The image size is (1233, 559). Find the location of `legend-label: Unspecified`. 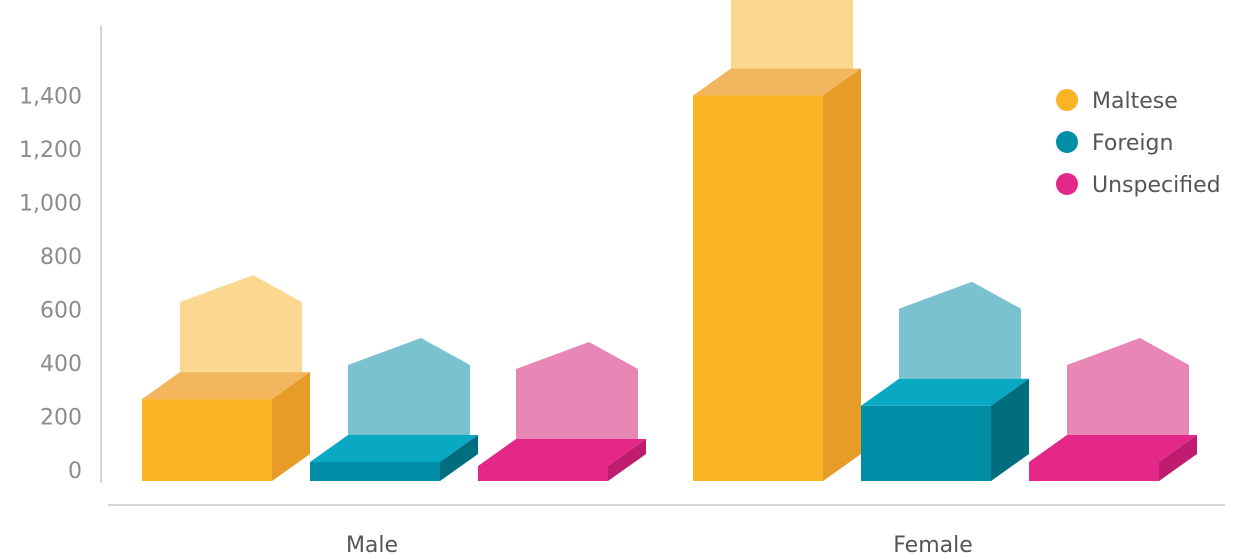

legend-label: Unspecified is located at coordinates (1156, 185).